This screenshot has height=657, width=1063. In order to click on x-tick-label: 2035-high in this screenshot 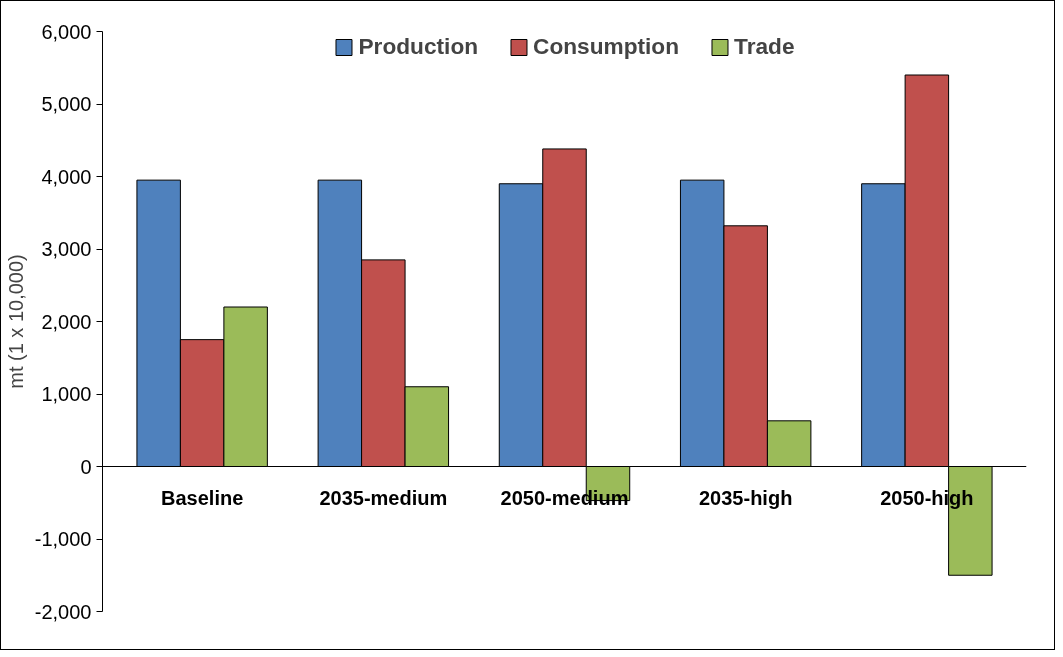, I will do `click(746, 497)`.